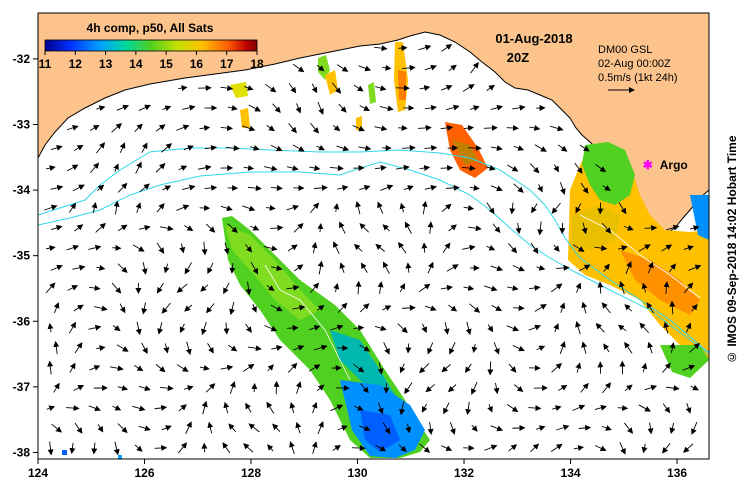 The image size is (749, 496). What do you see at coordinates (22, 452) in the screenshot?
I see `lat-tick-label: -38` at bounding box center [22, 452].